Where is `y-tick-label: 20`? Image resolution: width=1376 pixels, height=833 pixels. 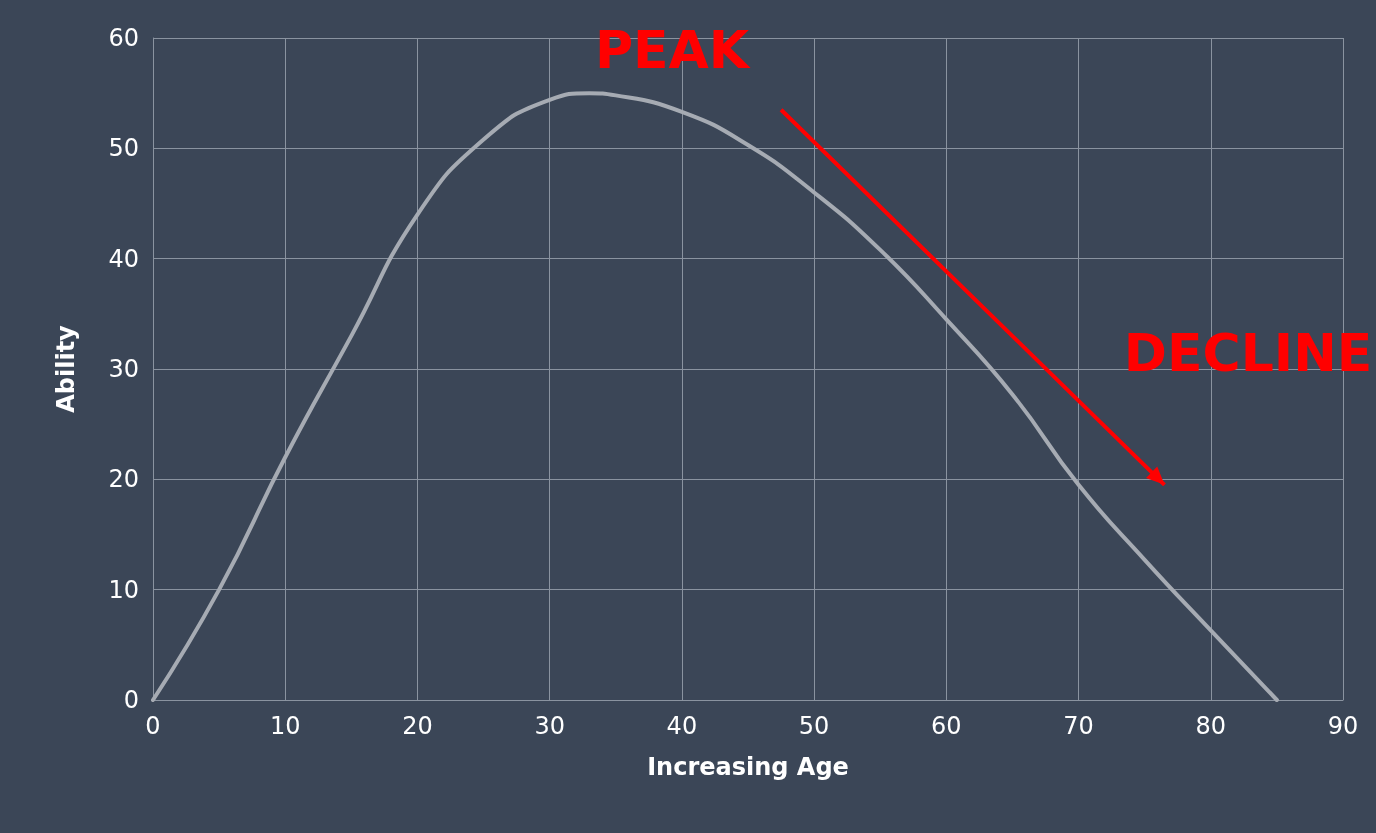
y-tick-label: 20 is located at coordinates (123, 479).